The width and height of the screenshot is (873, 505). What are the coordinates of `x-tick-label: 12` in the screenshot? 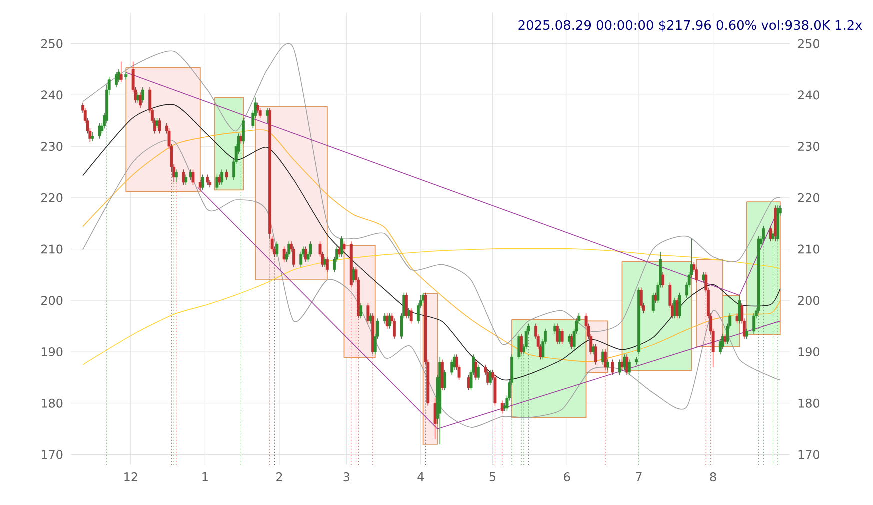 It's located at (131, 477).